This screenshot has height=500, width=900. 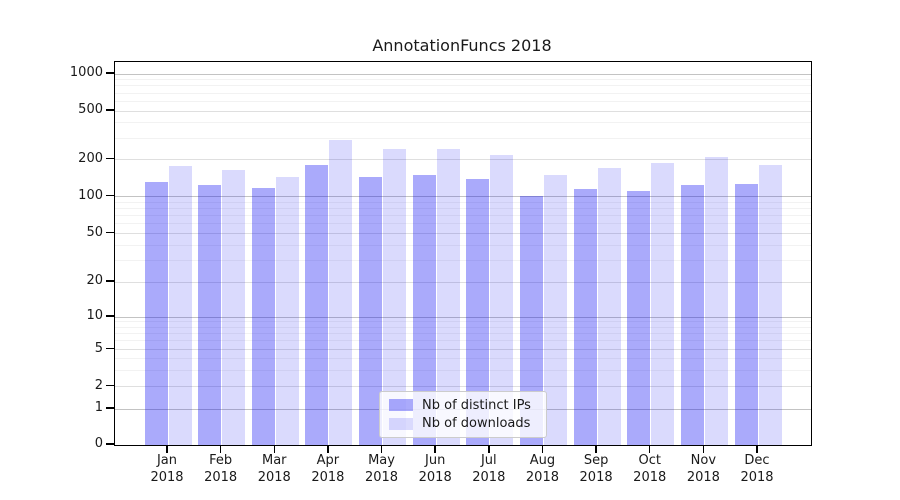 What do you see at coordinates (649, 460) in the screenshot?
I see `x-tick-label-month: Oct` at bounding box center [649, 460].